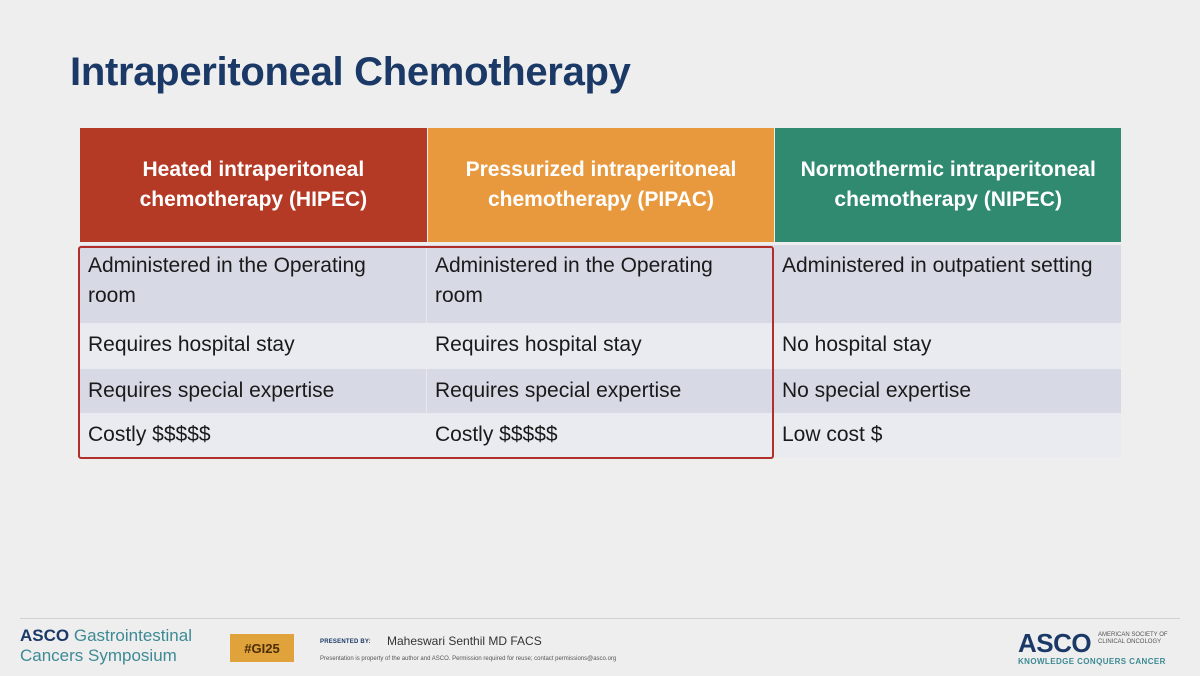 This screenshot has height=676, width=1200. What do you see at coordinates (262, 648) in the screenshot?
I see `hashtag-badge: #GI25` at bounding box center [262, 648].